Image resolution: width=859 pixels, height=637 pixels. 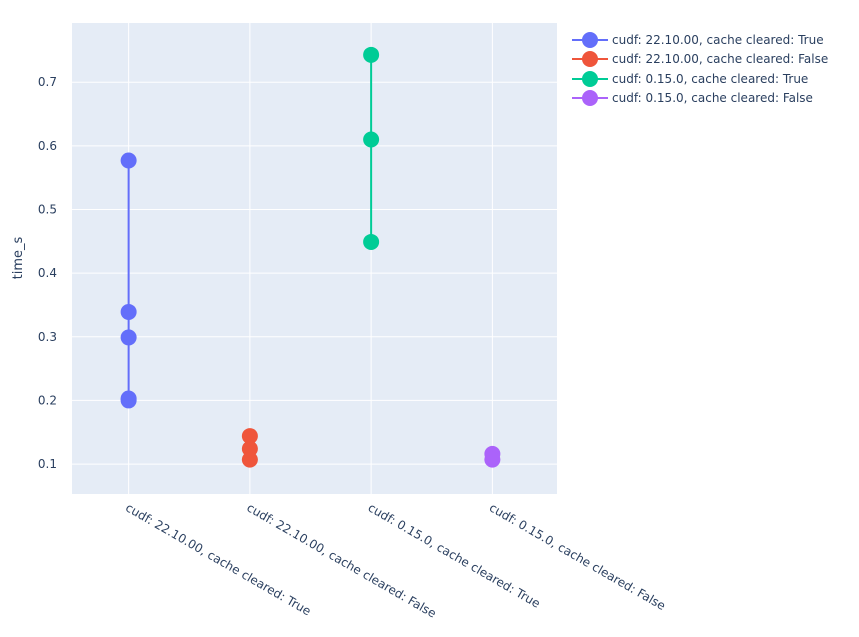 I want to click on legend-label: cudf: 0.15.0, cache cleared: False, so click(x=712, y=98).